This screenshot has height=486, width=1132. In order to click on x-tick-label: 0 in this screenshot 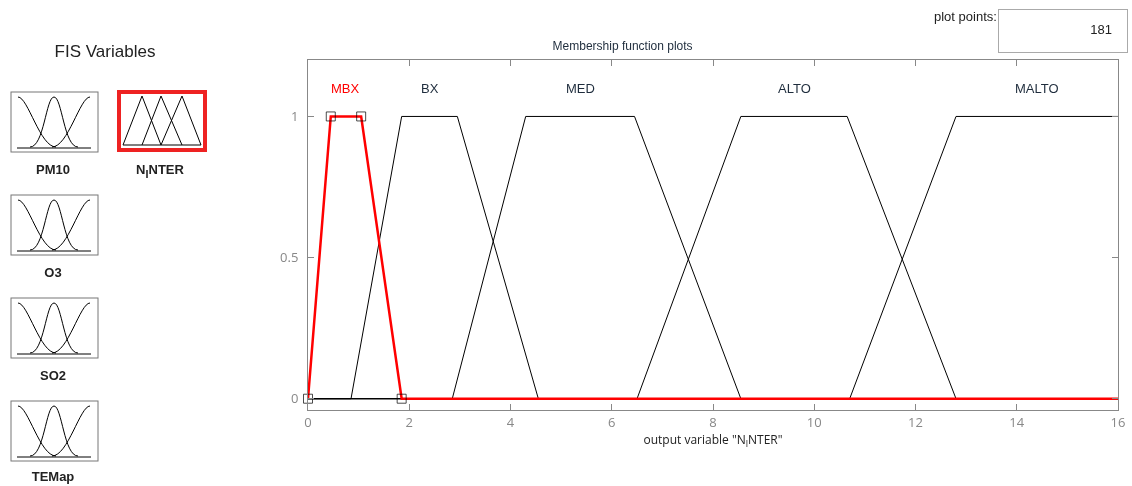, I will do `click(308, 421)`.